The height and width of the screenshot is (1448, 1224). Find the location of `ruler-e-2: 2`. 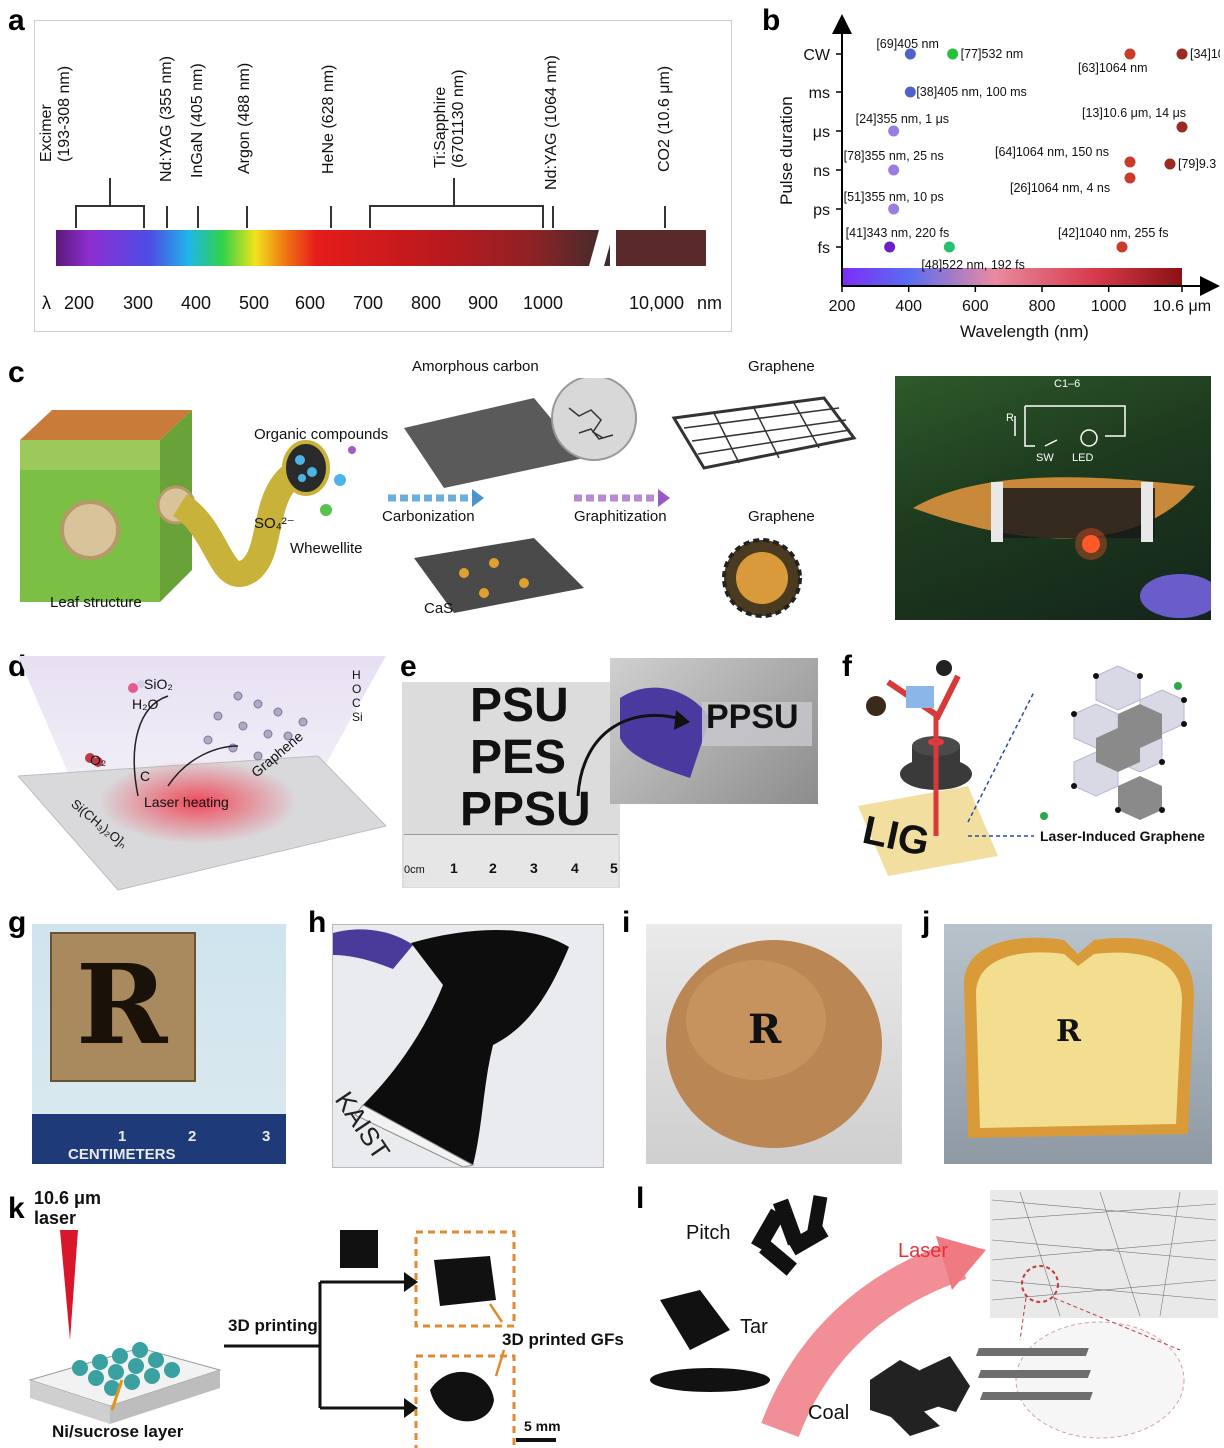

ruler-e-2: 2 is located at coordinates (493, 868).